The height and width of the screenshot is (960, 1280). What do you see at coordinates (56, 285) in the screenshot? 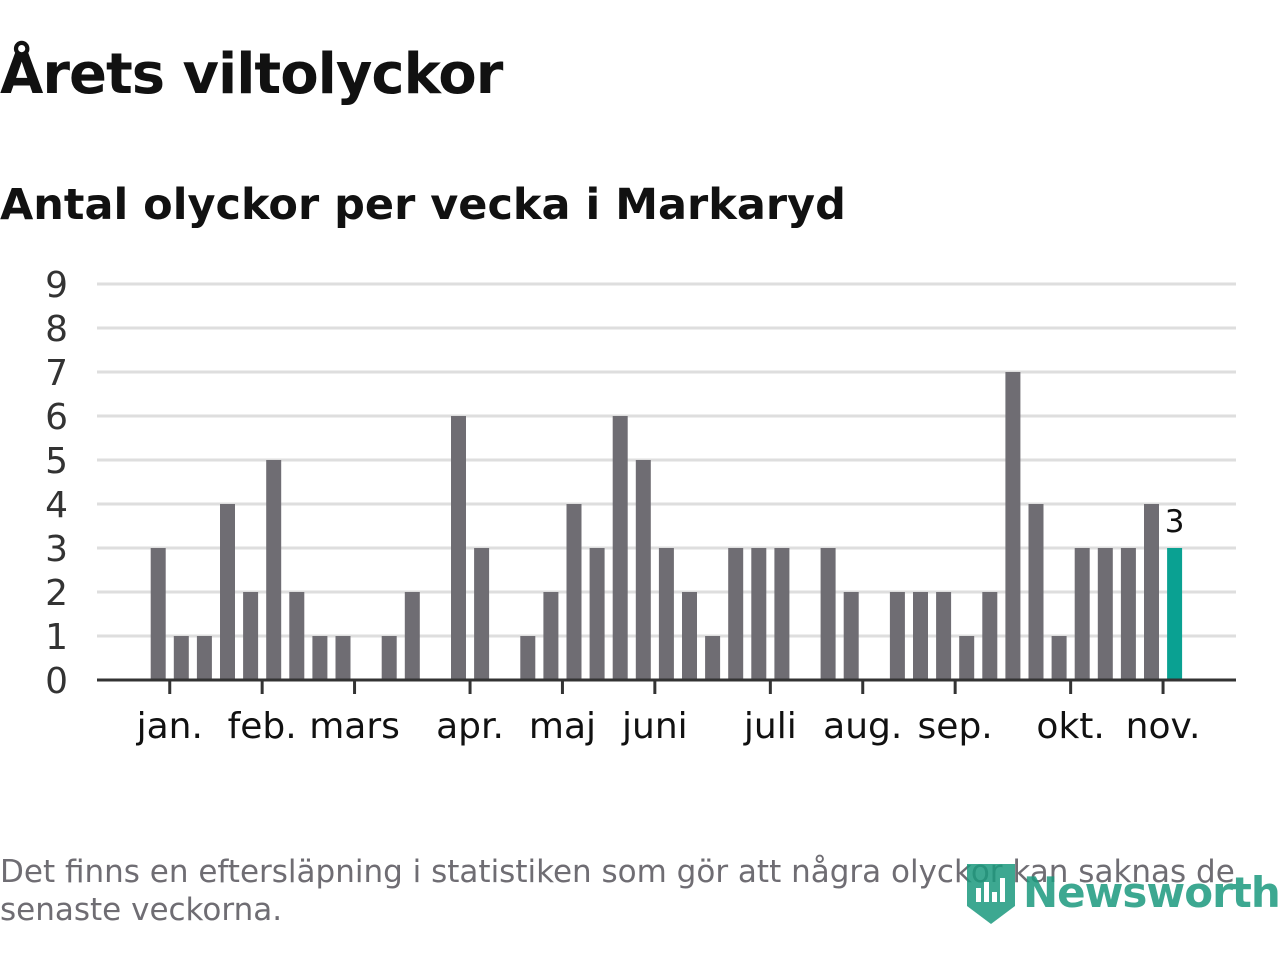
I see `y-tick-label: 9` at bounding box center [56, 285].